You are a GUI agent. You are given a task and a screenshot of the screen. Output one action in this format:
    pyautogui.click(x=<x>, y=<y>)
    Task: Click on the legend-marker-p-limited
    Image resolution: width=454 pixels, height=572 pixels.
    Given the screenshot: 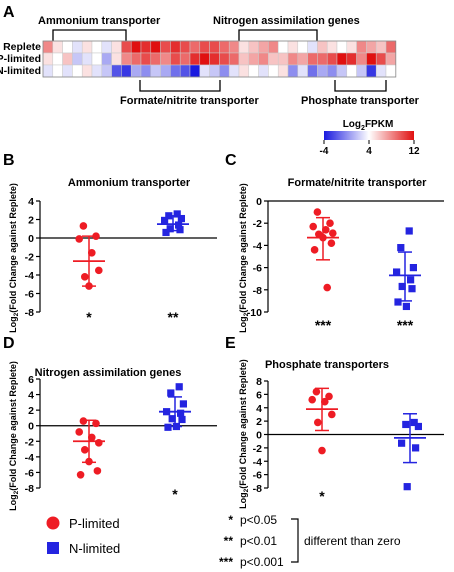 What is the action you would take?
    pyautogui.click(x=53, y=523)
    